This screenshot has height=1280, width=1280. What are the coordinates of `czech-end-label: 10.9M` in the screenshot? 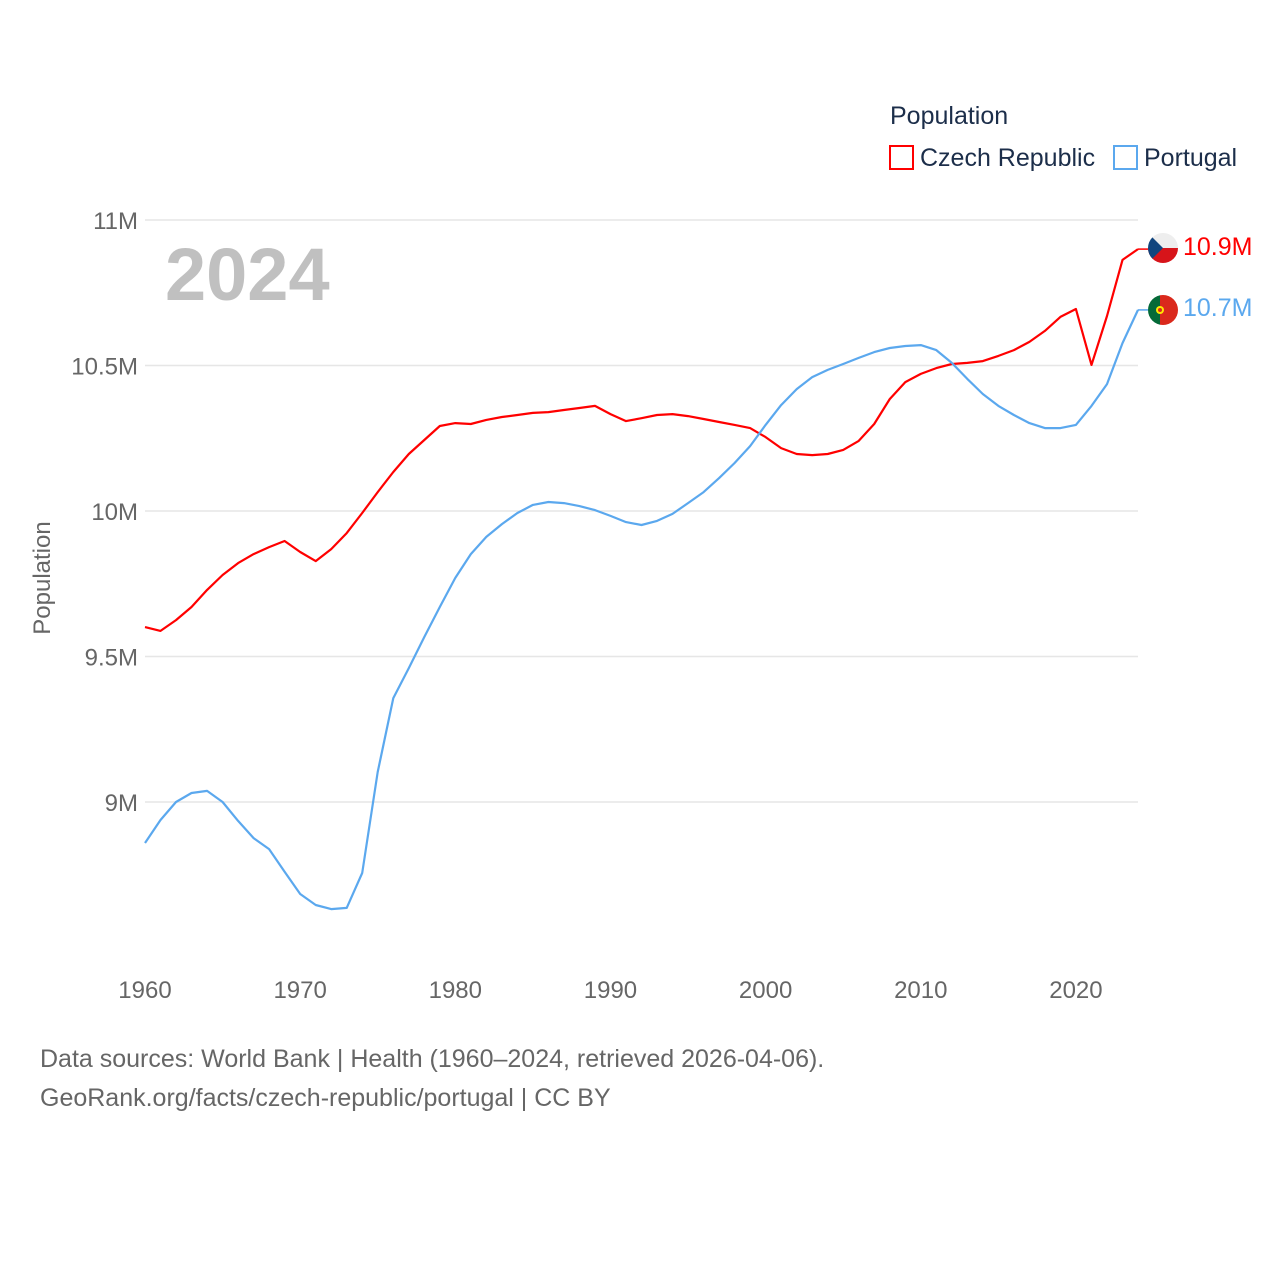 It's located at (1217, 247).